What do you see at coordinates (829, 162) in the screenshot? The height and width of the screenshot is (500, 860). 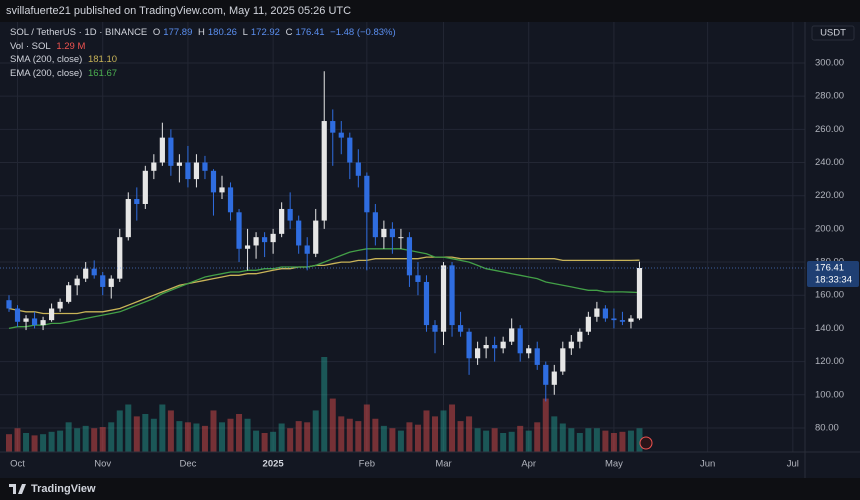 I see `y-tick-label: 240.00` at bounding box center [829, 162].